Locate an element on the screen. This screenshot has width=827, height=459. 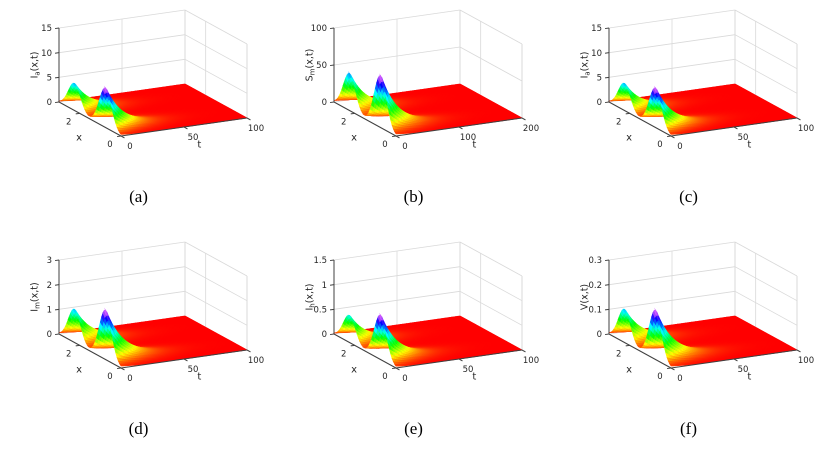
subplot-b: (b) is located at coordinates (413, 111).